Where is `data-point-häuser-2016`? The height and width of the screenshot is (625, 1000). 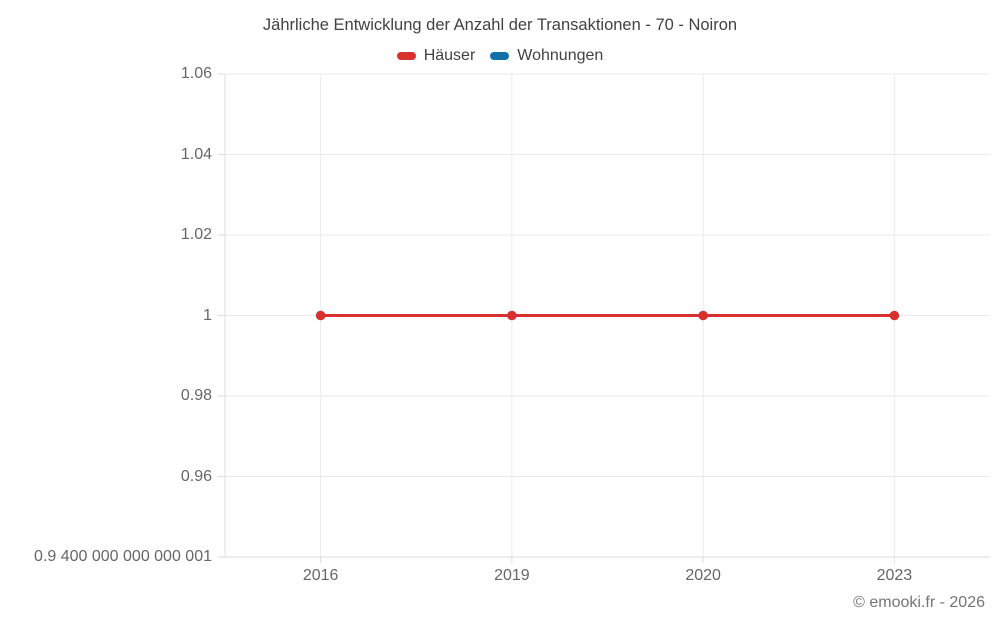 data-point-häuser-2016 is located at coordinates (320, 315).